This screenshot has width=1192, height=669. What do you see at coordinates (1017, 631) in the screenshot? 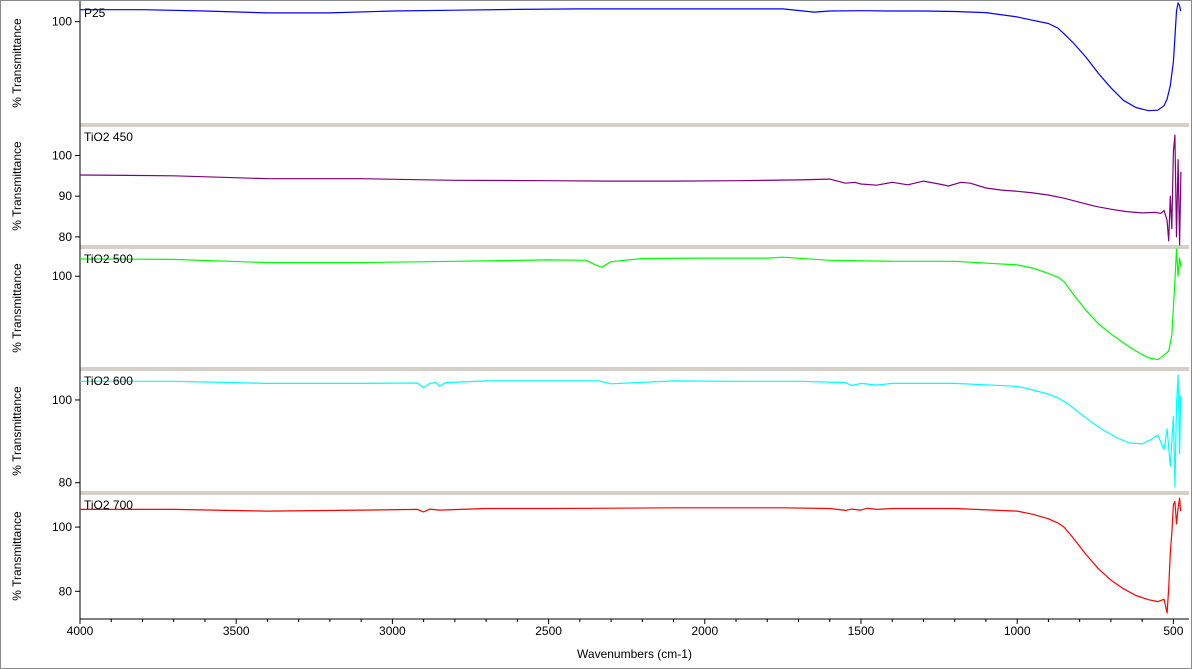
I see `x-tick-label: 1000` at bounding box center [1017, 631].